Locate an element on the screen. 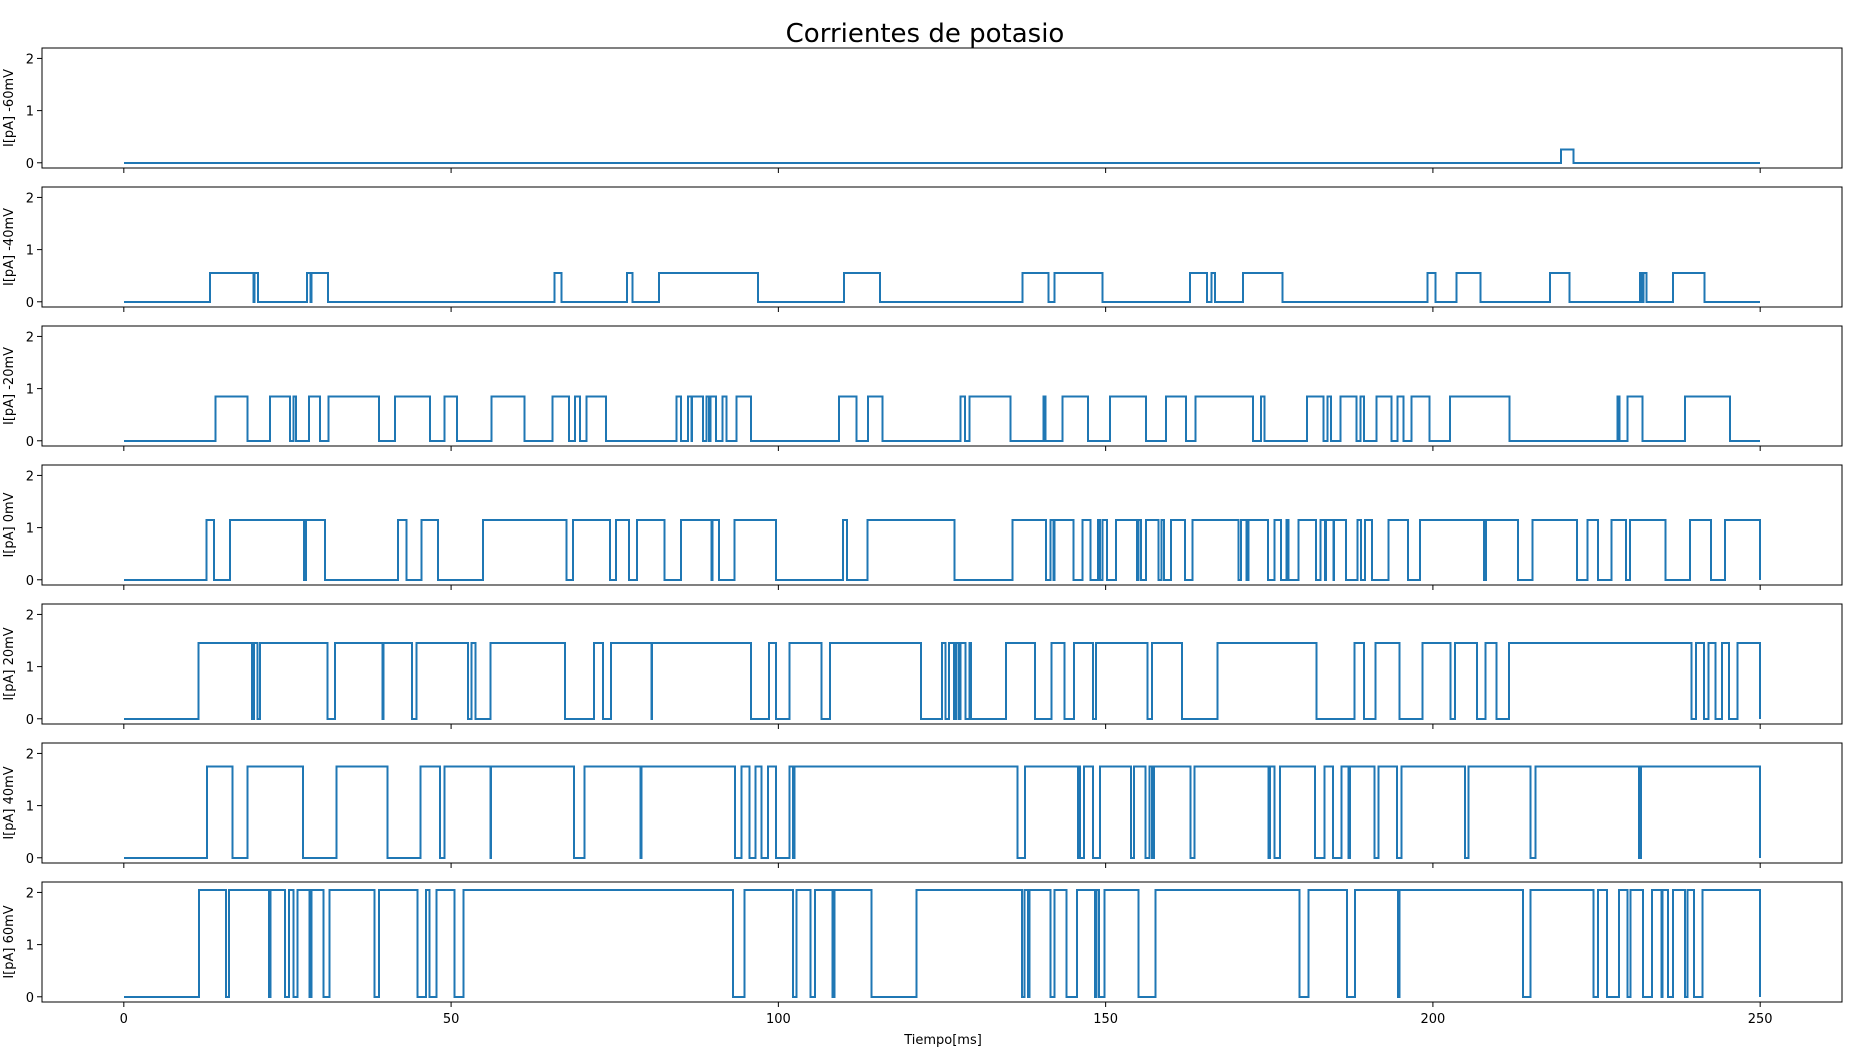 This screenshot has width=1850, height=1050. subplot-3: 0 1 2 I[pA] 0mV is located at coordinates (922, 527).